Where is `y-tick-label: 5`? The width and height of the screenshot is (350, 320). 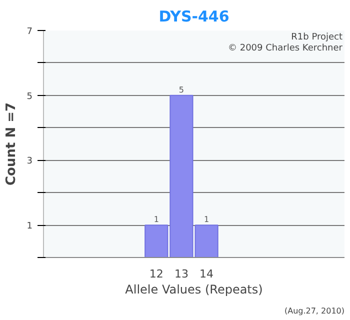
y-tick-label: 5 is located at coordinates (29, 97).